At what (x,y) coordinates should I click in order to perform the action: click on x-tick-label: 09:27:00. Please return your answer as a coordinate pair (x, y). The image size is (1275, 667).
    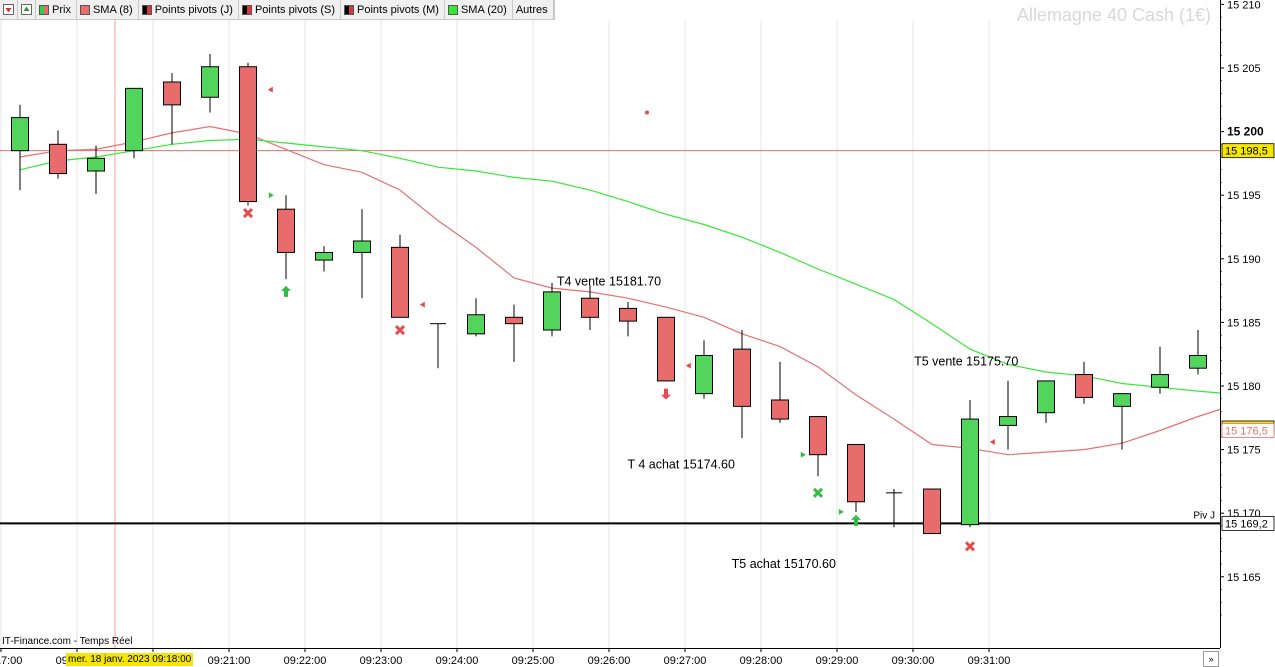
    Looking at the image, I should click on (685, 660).